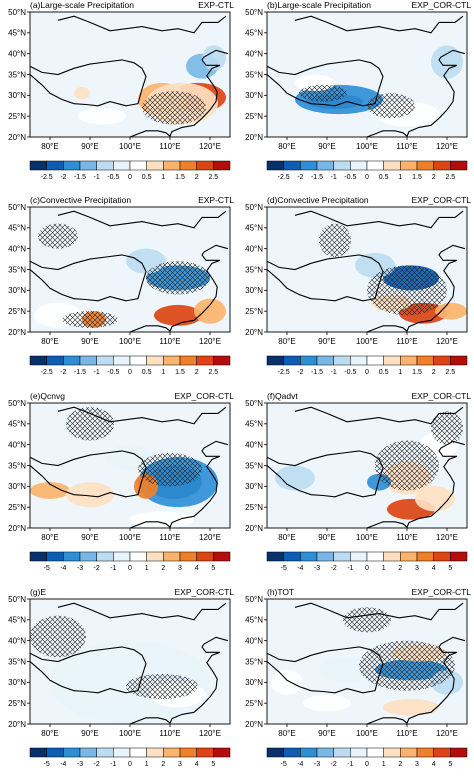  Describe the element at coordinates (213, 764) in the screenshot. I see `colorbar-label: 5` at that location.